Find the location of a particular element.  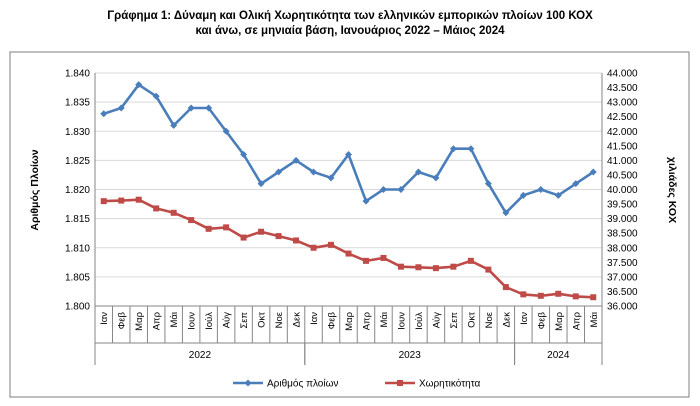

right-tick-label: 42.000 is located at coordinates (622, 132).